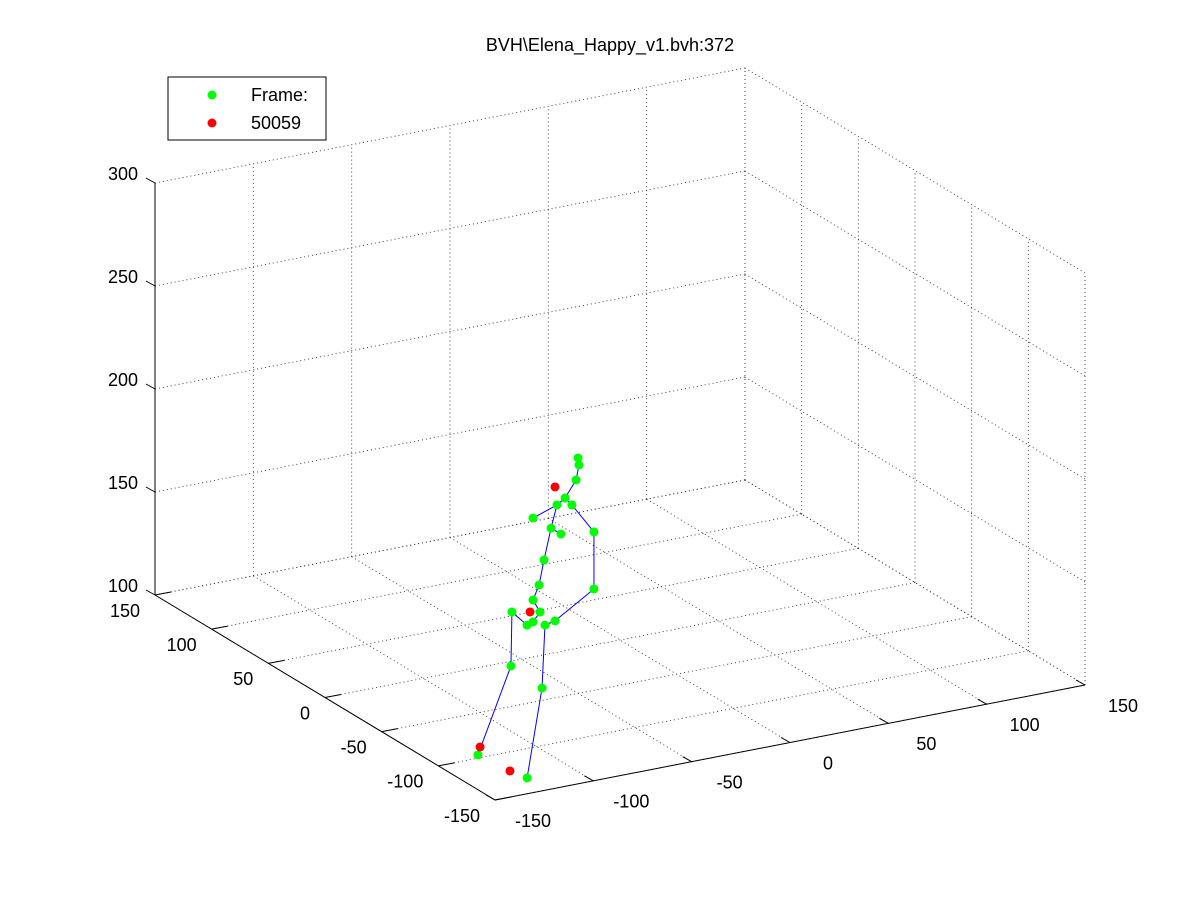 The height and width of the screenshot is (901, 1201). I want to click on y-tick-label: 50, so click(243, 679).